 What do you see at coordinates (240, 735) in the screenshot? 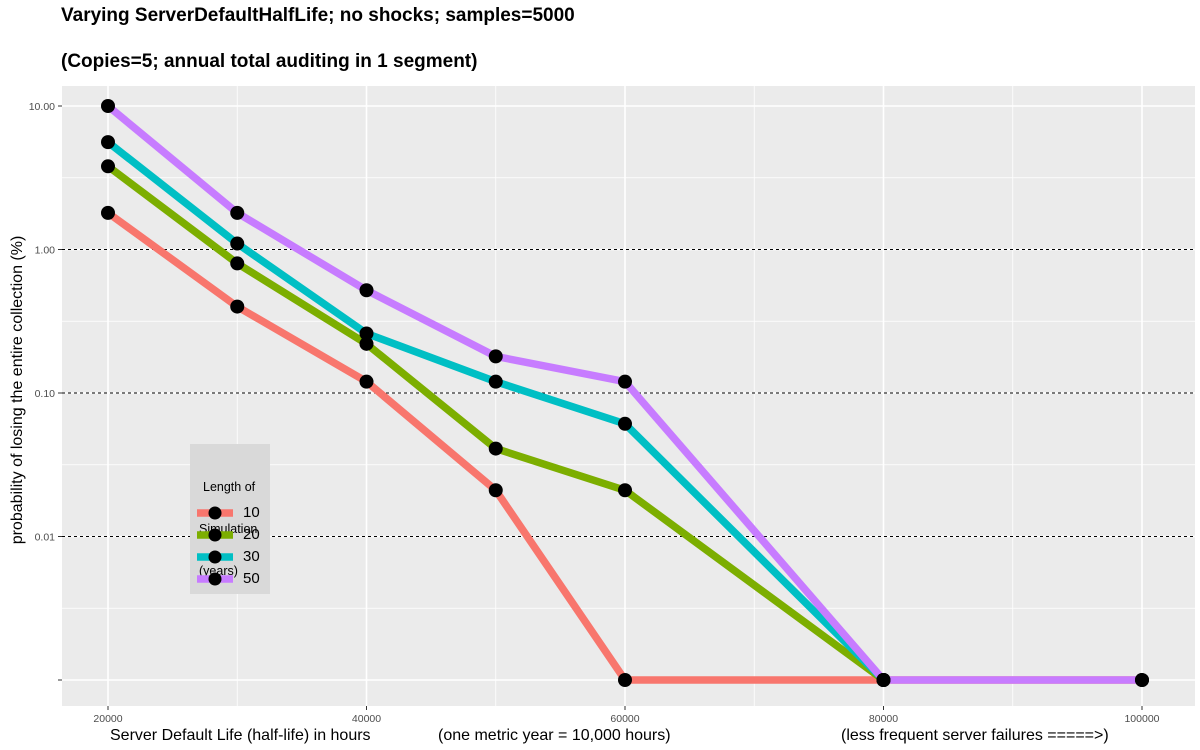
I see `x-axis-label-part-1: Server Default Life (half-life) in hours` at bounding box center [240, 735].